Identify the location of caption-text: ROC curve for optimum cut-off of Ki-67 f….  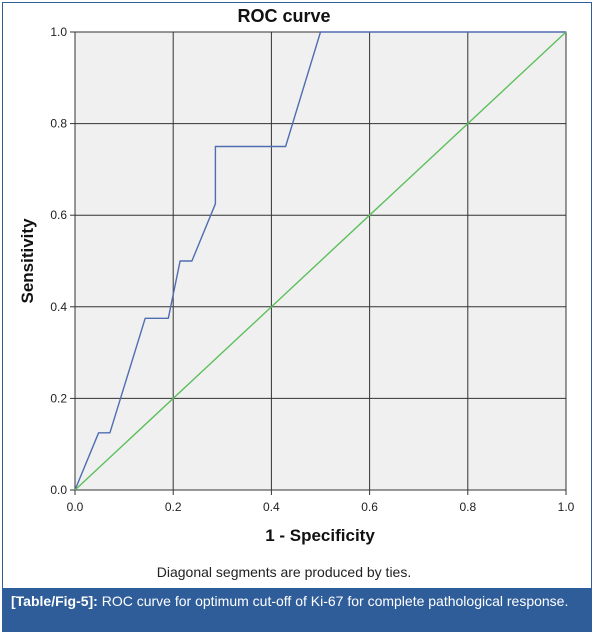
(333, 601).